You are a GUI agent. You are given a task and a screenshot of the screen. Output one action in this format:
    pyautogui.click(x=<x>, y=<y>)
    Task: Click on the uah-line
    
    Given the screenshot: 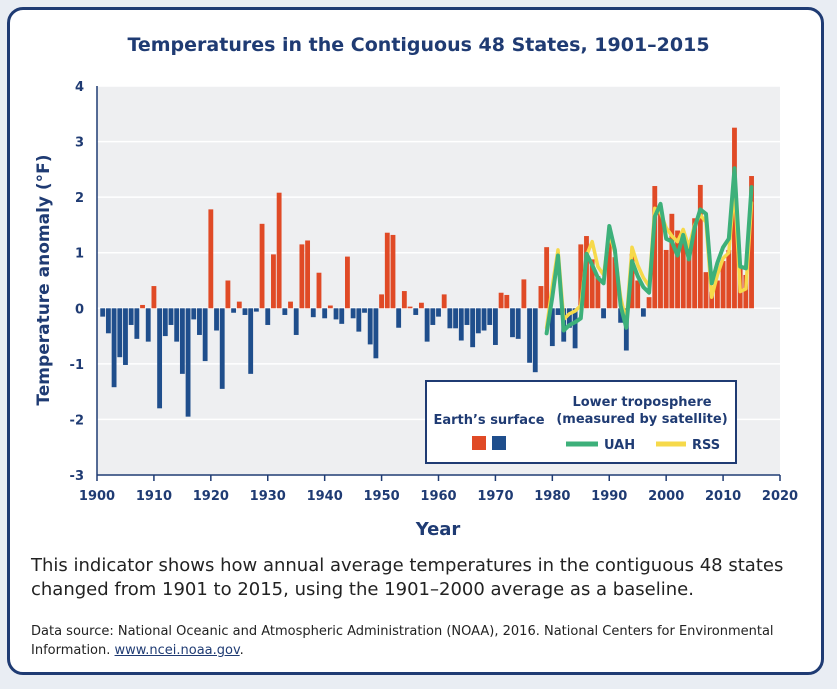 What is the action you would take?
    pyautogui.click(x=649, y=251)
    